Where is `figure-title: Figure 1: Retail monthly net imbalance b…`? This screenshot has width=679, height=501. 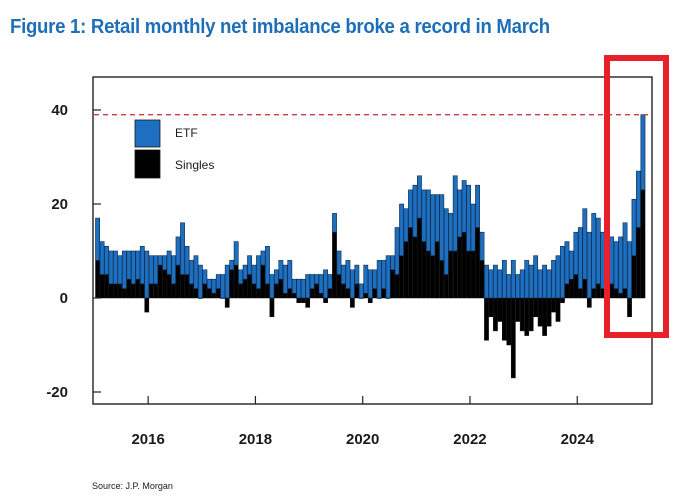
figure-title: Figure 1: Retail monthly net imbalance b… is located at coordinates (280, 27).